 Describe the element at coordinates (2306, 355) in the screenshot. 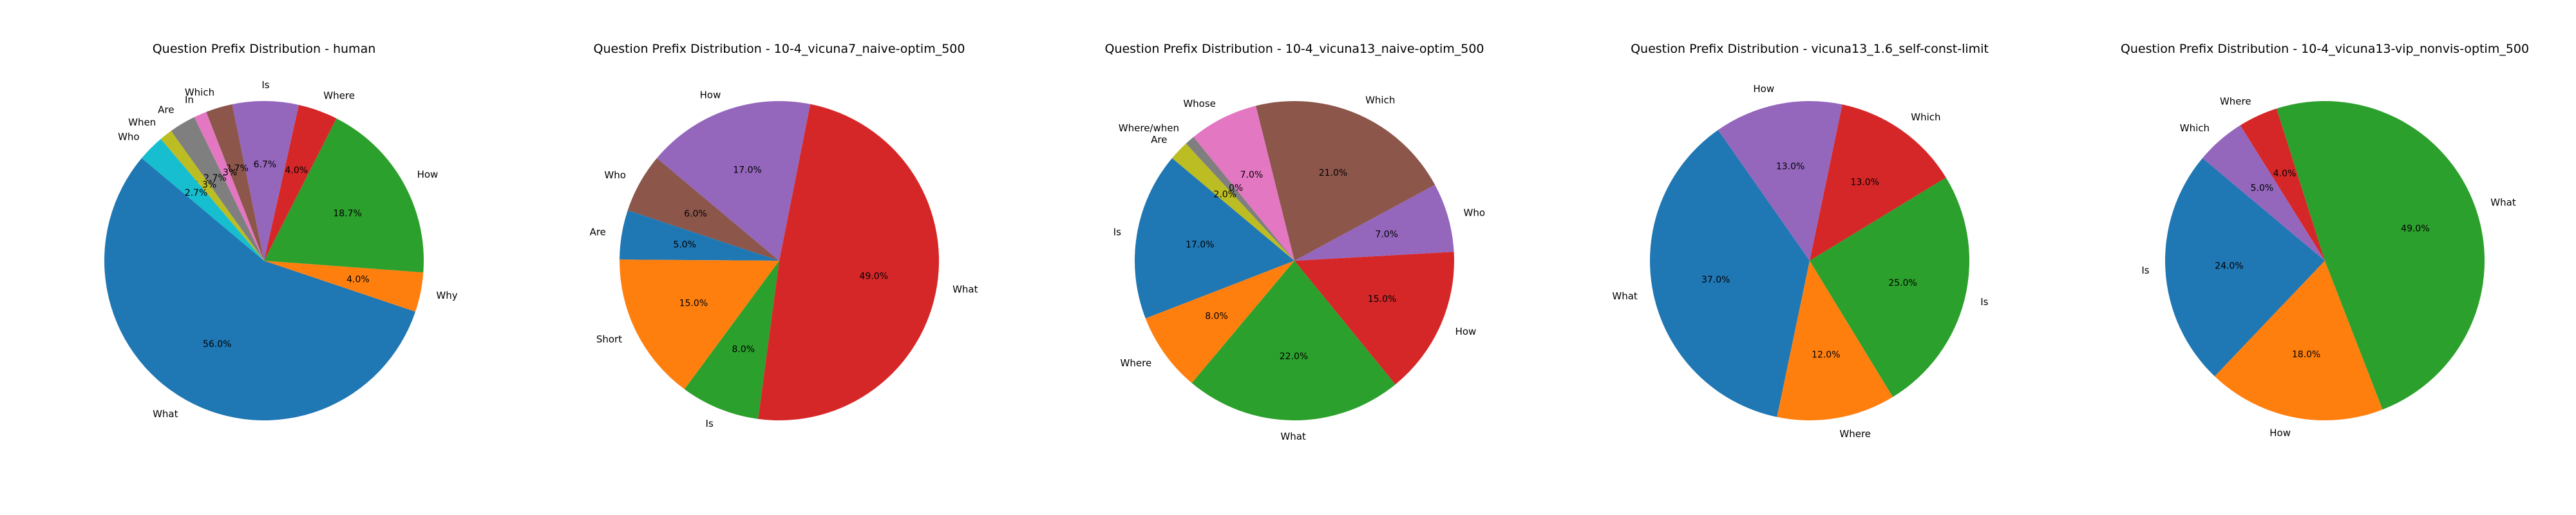

I see `slice-percent: 18.0%` at that location.